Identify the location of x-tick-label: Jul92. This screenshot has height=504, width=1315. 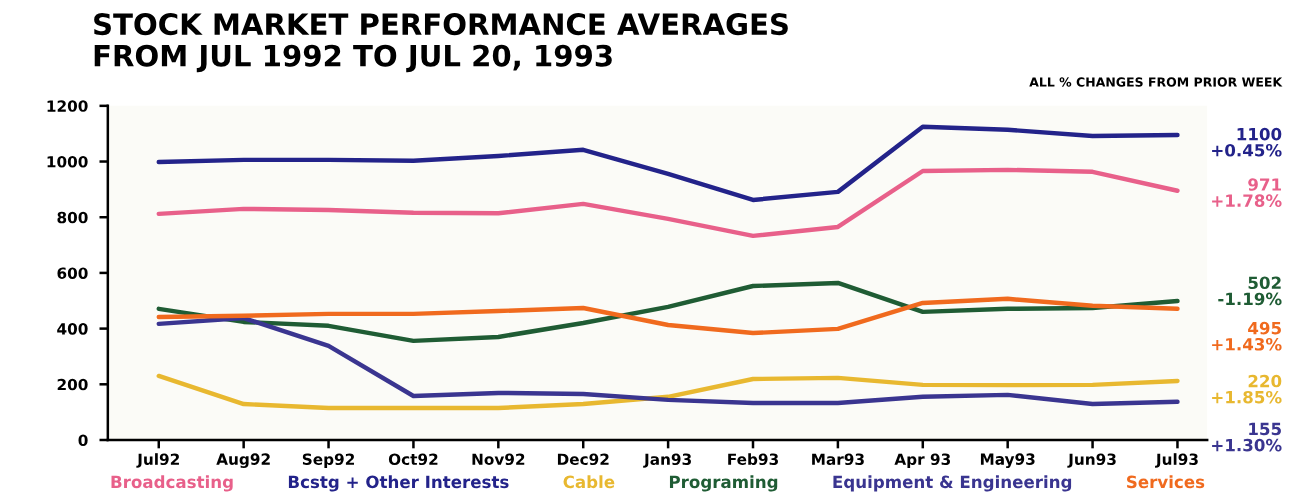
(157, 460).